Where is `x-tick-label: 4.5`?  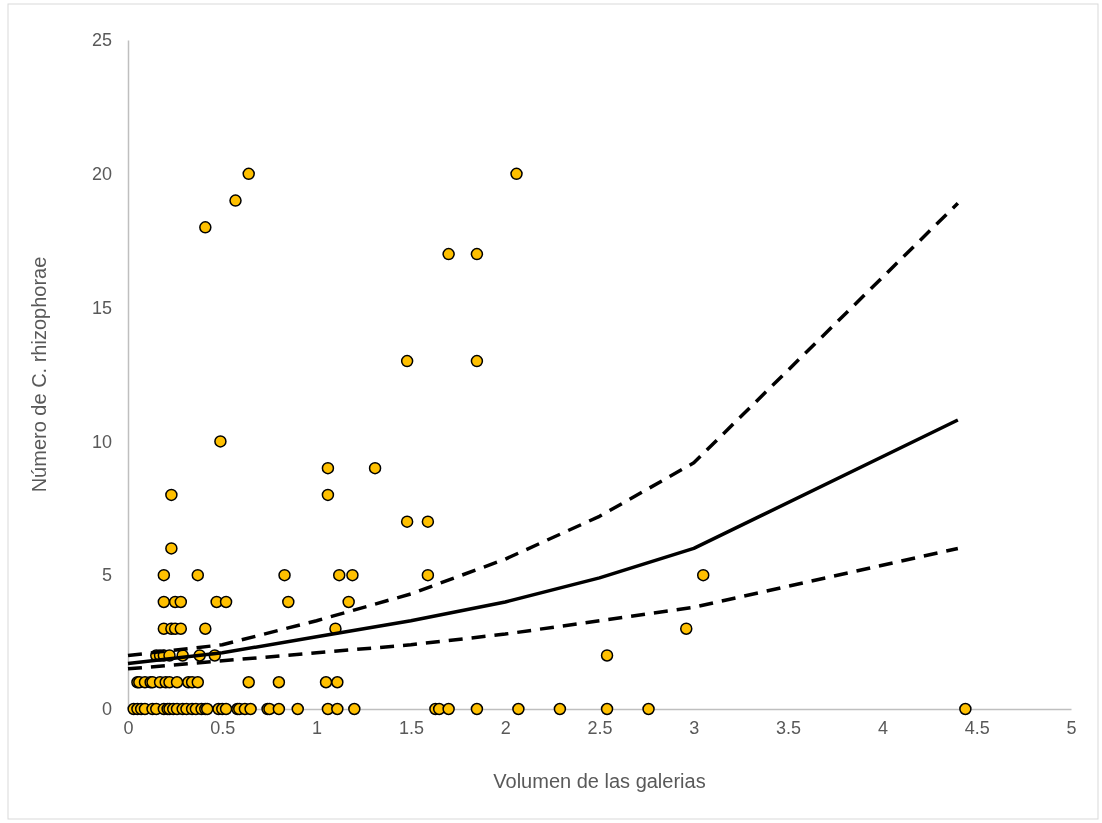
x-tick-label: 4.5 is located at coordinates (977, 727).